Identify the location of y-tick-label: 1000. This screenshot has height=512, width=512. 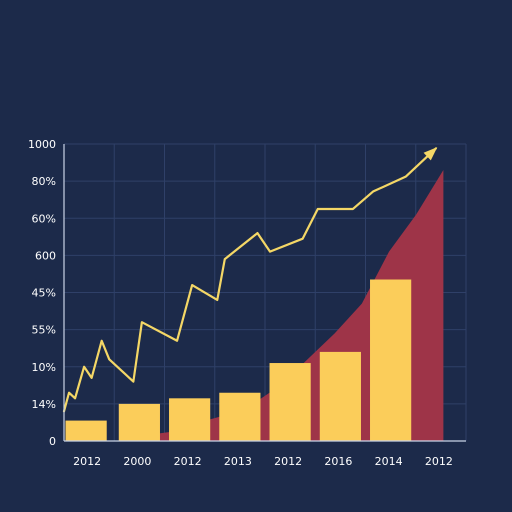
(42, 144).